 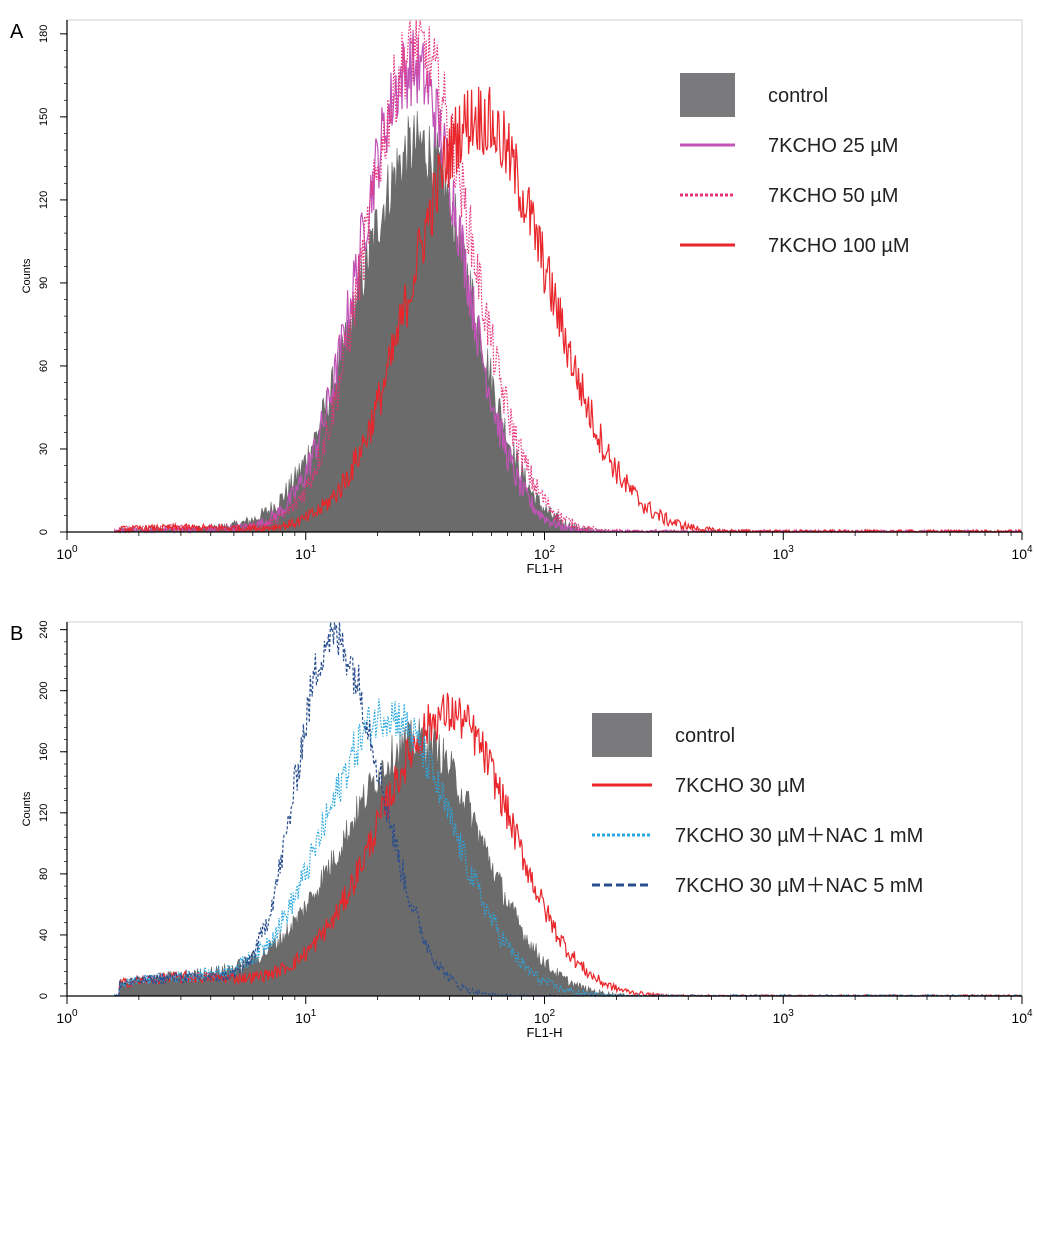 What do you see at coordinates (44, 629) in the screenshot?
I see `y-tick-label: 240` at bounding box center [44, 629].